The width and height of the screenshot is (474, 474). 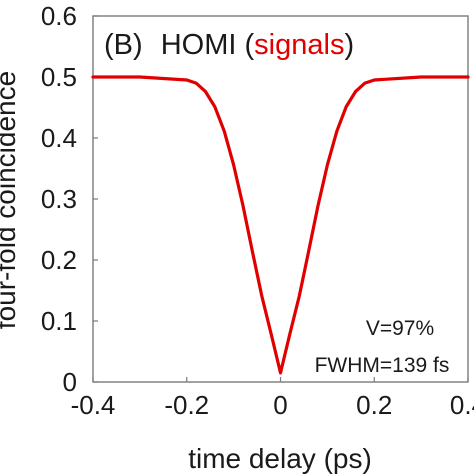 What do you see at coordinates (299, 45) in the screenshot?
I see `title-highlight: signals` at bounding box center [299, 45].